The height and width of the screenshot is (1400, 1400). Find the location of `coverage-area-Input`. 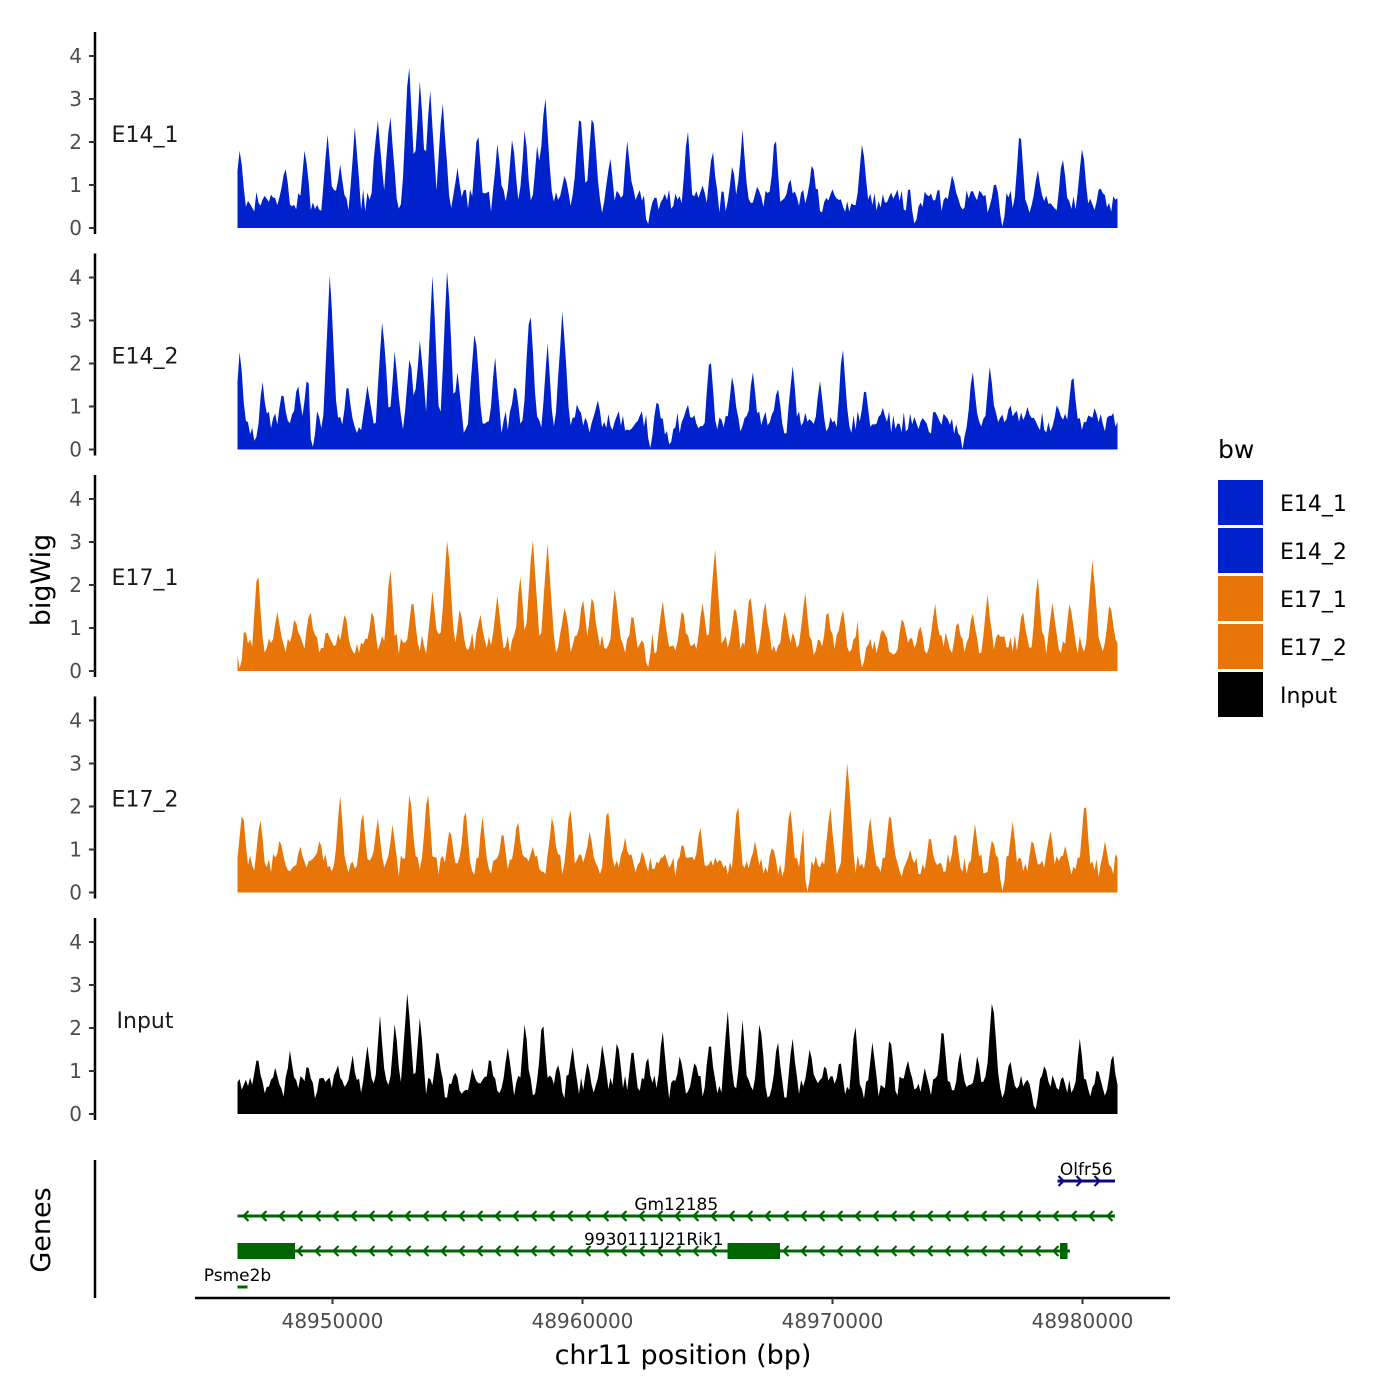

coverage-area-Input is located at coordinates (677, 1053).